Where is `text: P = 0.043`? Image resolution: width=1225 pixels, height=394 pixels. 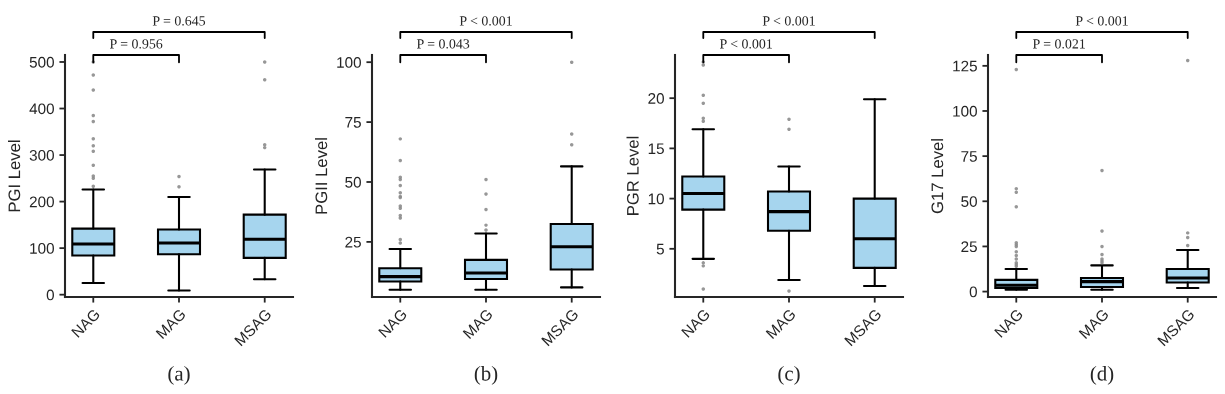 text: P = 0.043 is located at coordinates (443, 44).